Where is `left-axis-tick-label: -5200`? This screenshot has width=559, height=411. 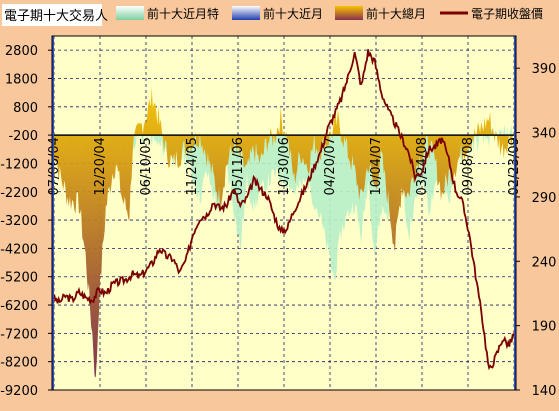 left-axis-tick-label: -5200 is located at coordinates (19, 278).